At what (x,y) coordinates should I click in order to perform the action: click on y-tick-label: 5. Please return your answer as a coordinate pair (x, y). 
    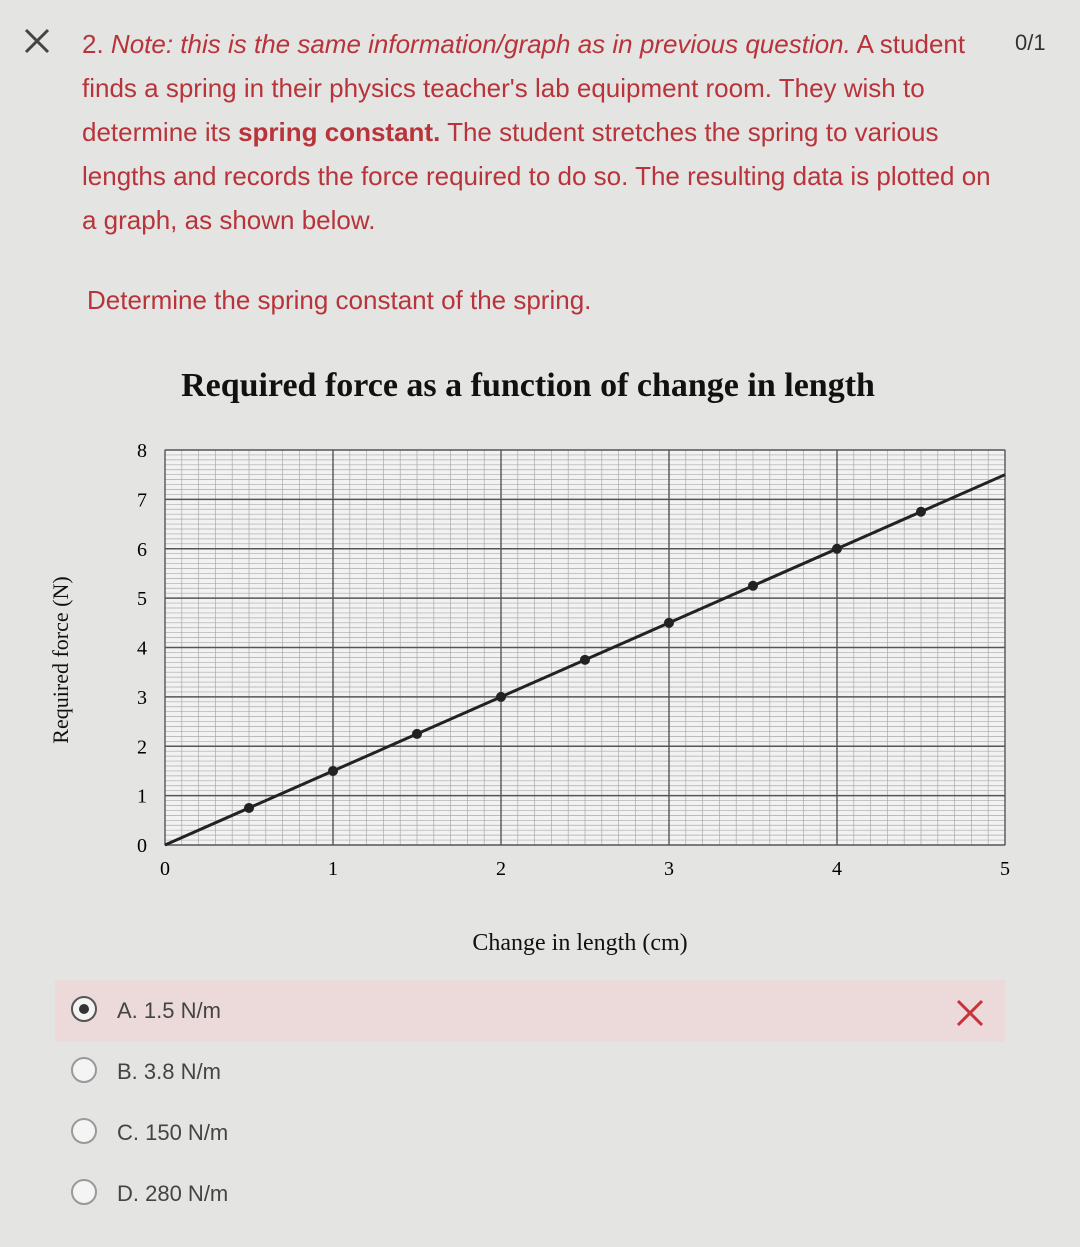
    Looking at the image, I should click on (142, 599).